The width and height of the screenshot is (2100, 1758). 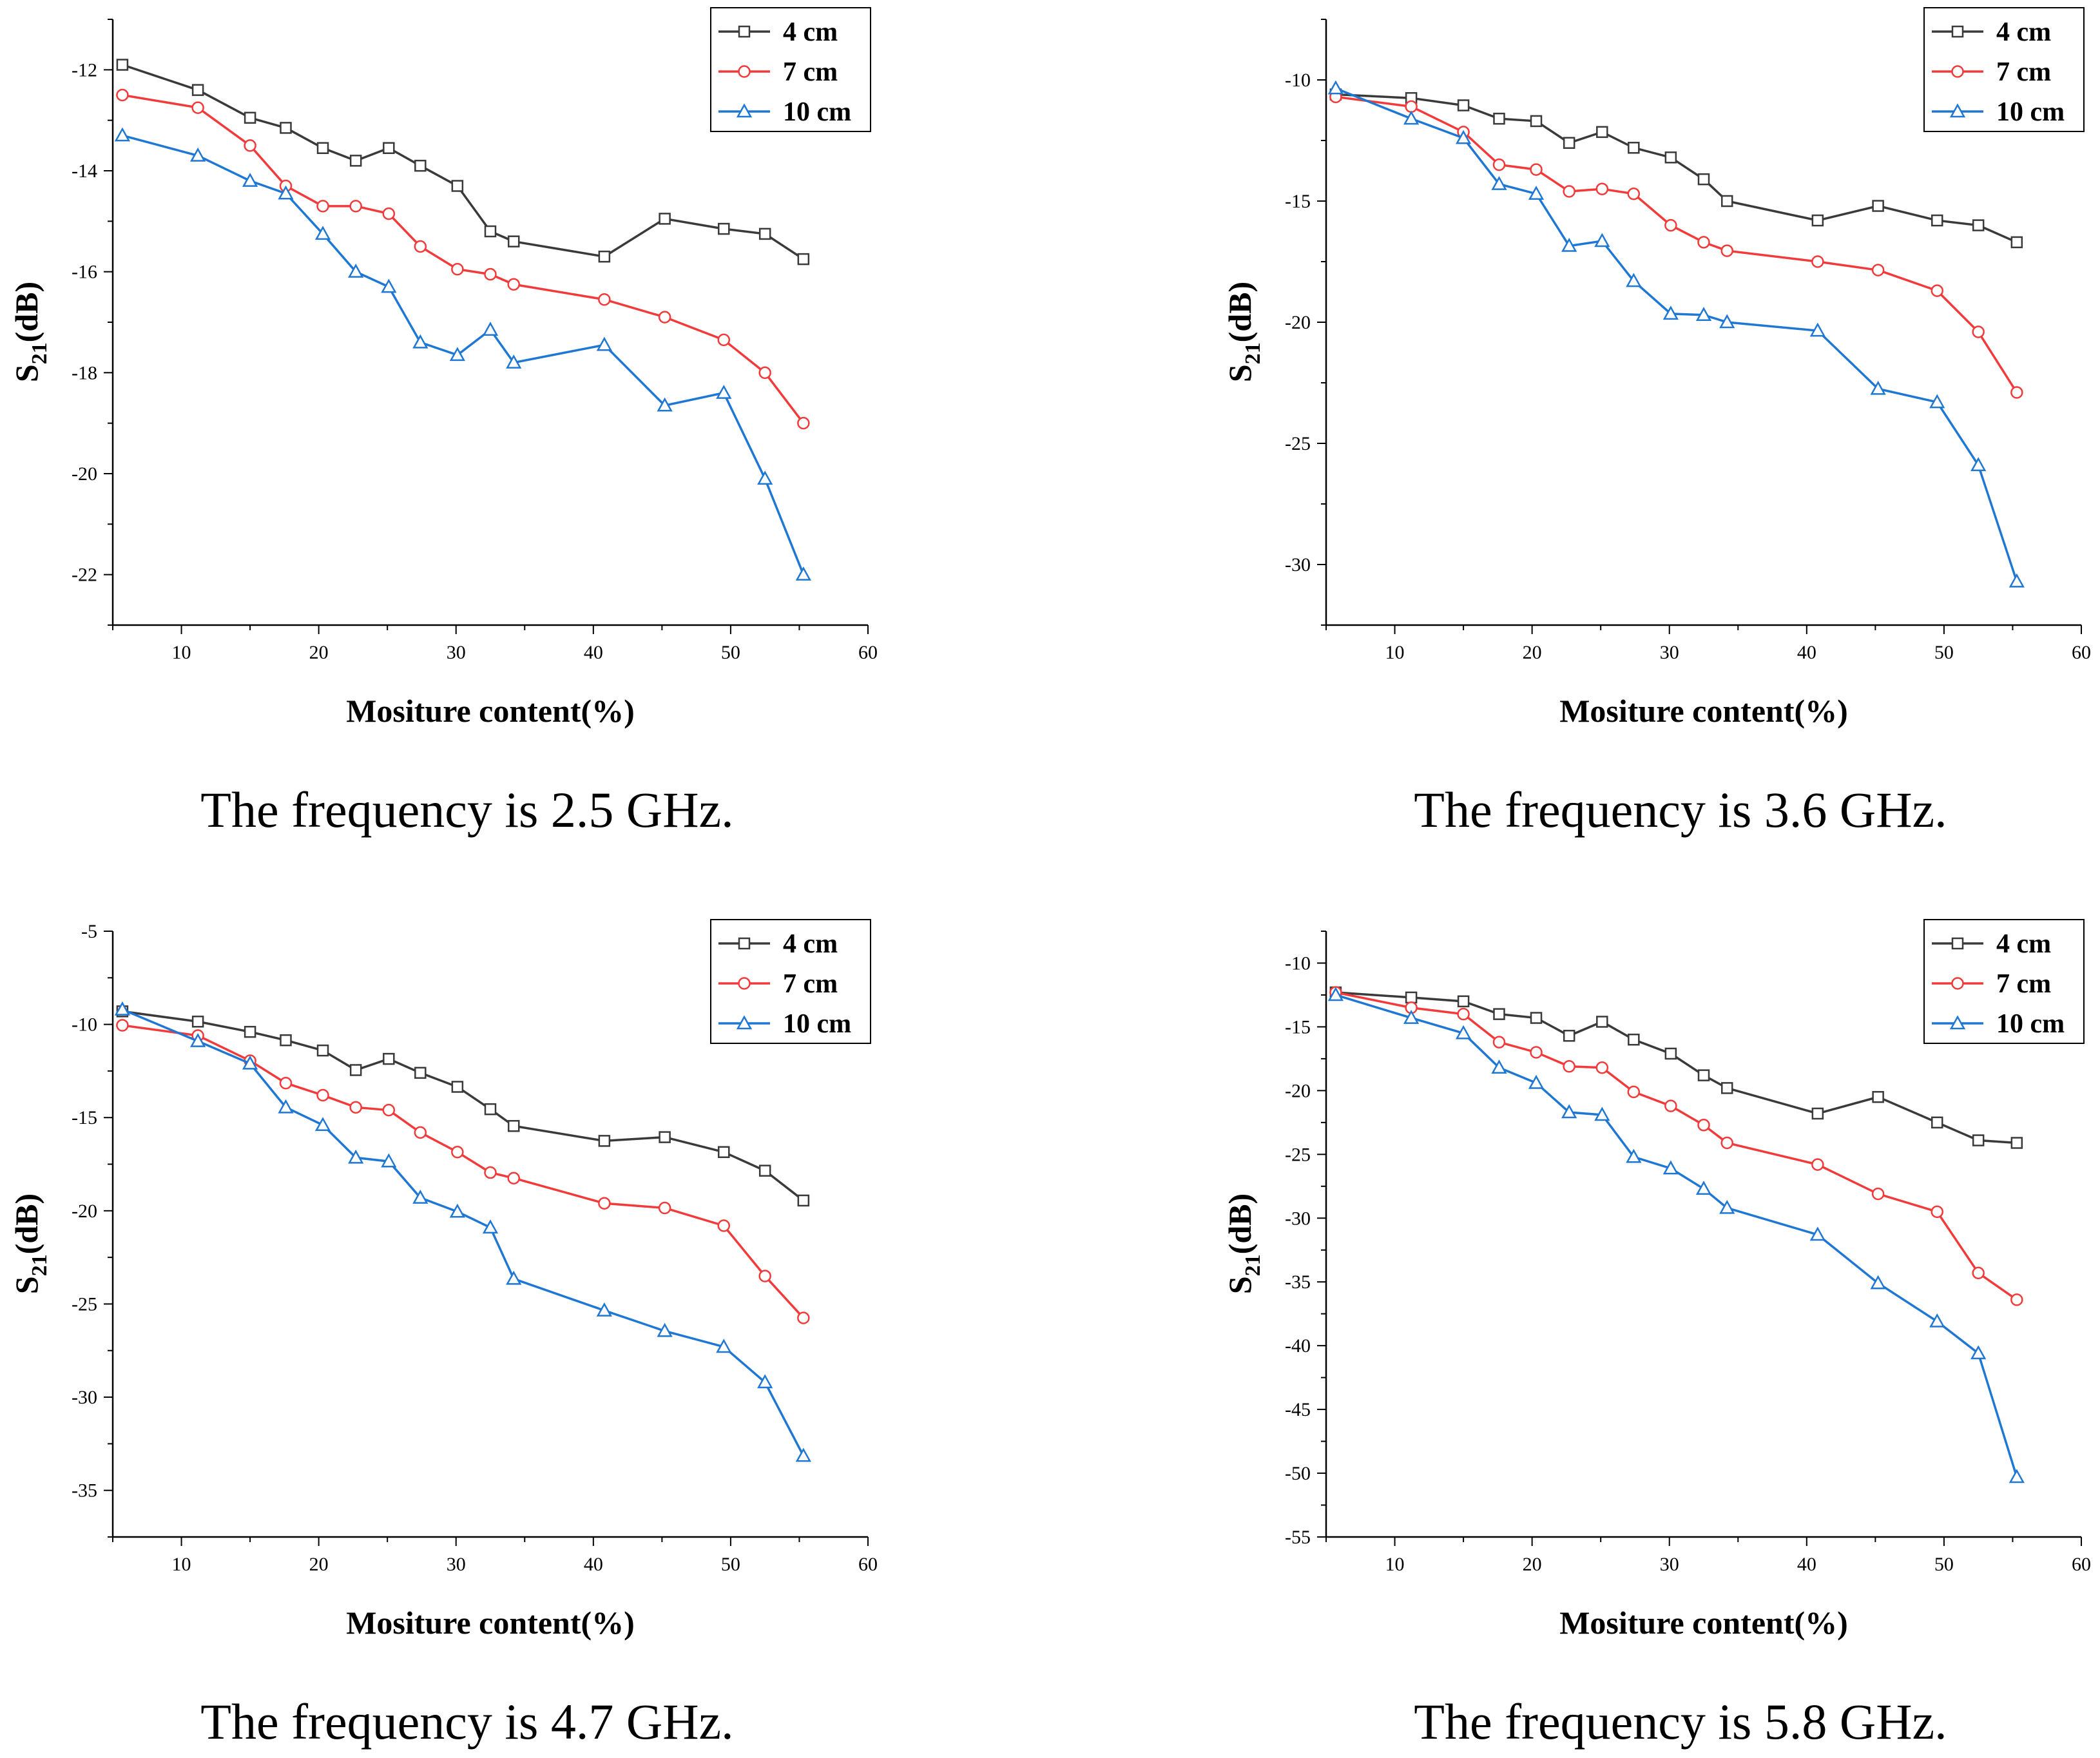 I want to click on y-tick-label: -50, so click(x=1298, y=1473).